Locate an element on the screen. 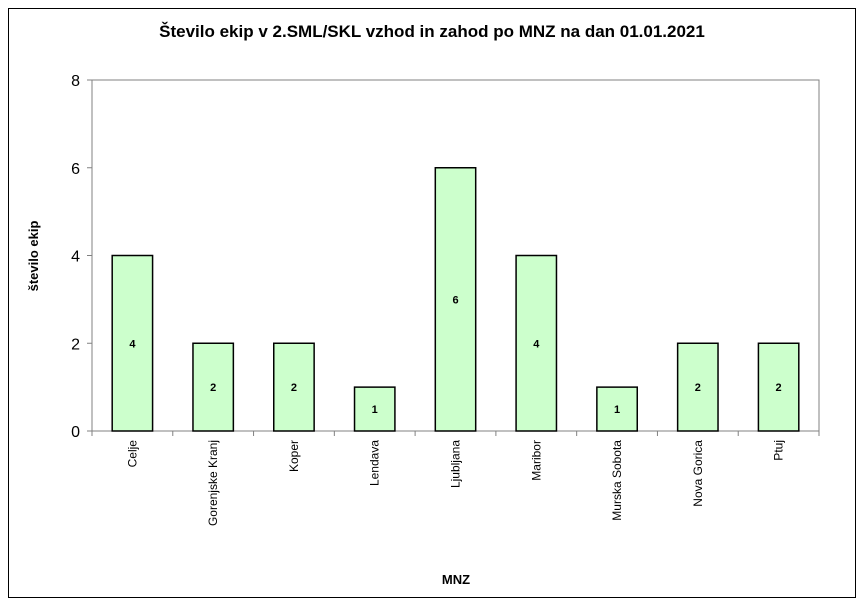  x-tick-label: Murska Sobota is located at coordinates (617, 480).